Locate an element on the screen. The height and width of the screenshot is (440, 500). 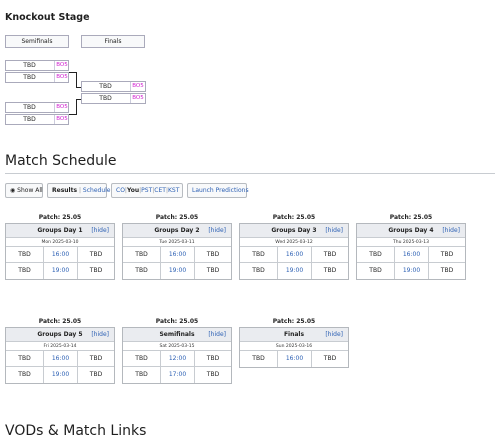
show-all-label: Show All is located at coordinates (30, 190).